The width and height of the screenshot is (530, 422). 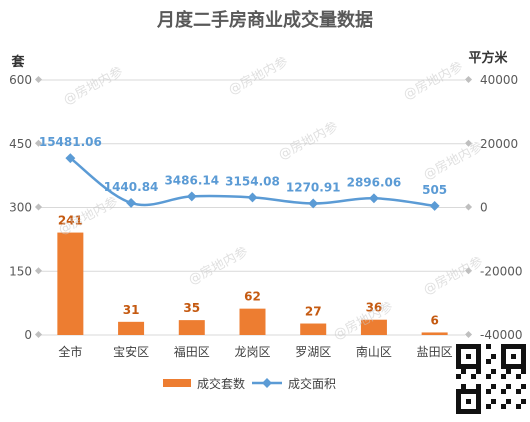 I want to click on x-tick-label: 盐田区, so click(x=435, y=352).